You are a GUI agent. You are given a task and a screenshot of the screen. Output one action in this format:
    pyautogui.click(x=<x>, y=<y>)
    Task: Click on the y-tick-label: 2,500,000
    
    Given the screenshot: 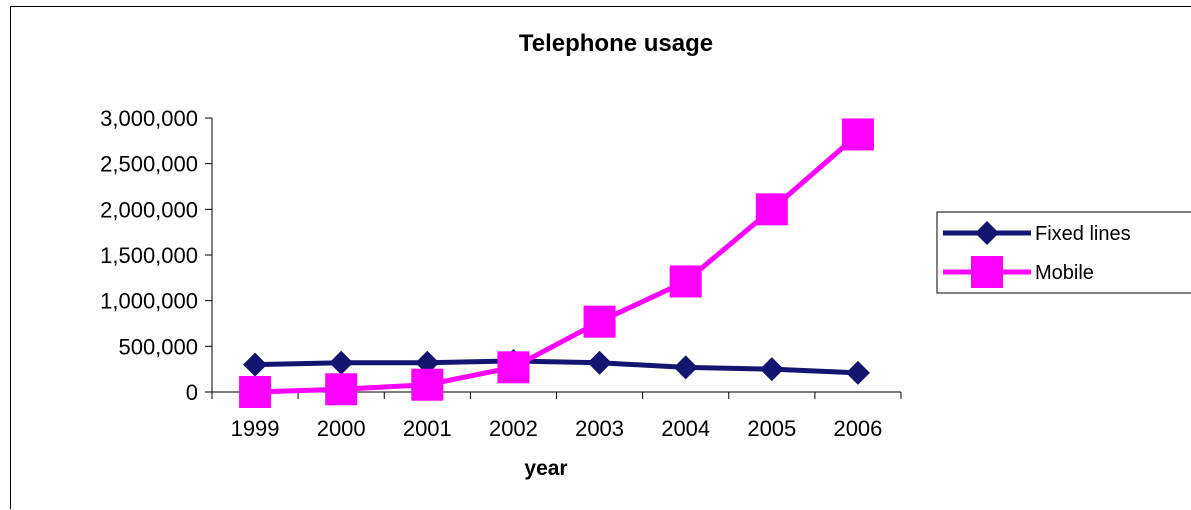 What is the action you would take?
    pyautogui.click(x=149, y=164)
    